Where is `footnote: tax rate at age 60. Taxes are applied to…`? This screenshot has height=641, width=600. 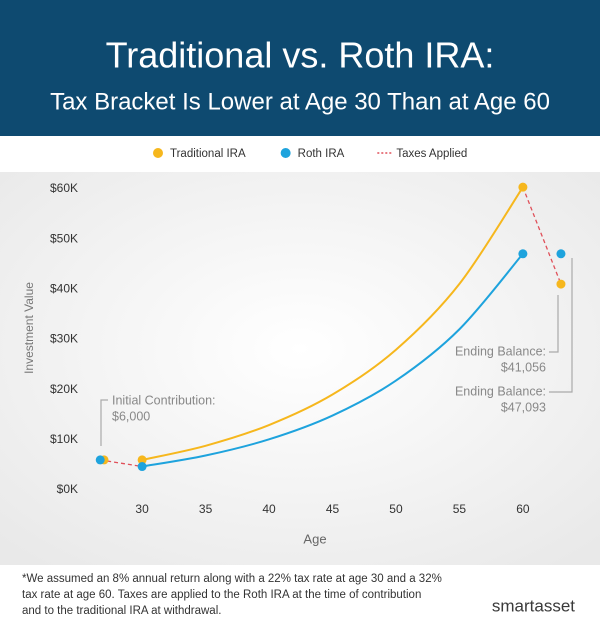 footnote: tax rate at age 60. Taxes are applied to… is located at coordinates (221, 595).